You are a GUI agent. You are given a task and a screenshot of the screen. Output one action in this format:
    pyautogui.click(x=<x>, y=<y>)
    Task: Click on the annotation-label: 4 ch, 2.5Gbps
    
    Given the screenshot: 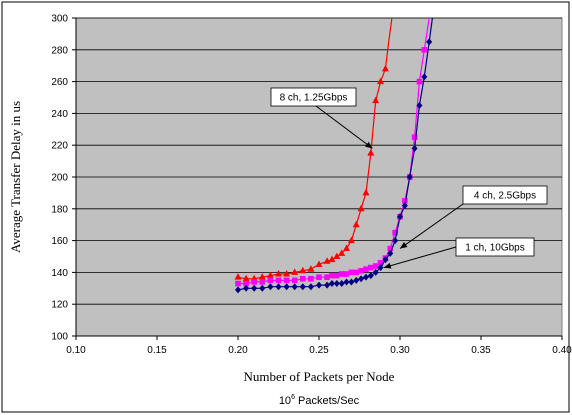 What is the action you would take?
    pyautogui.click(x=505, y=196)
    